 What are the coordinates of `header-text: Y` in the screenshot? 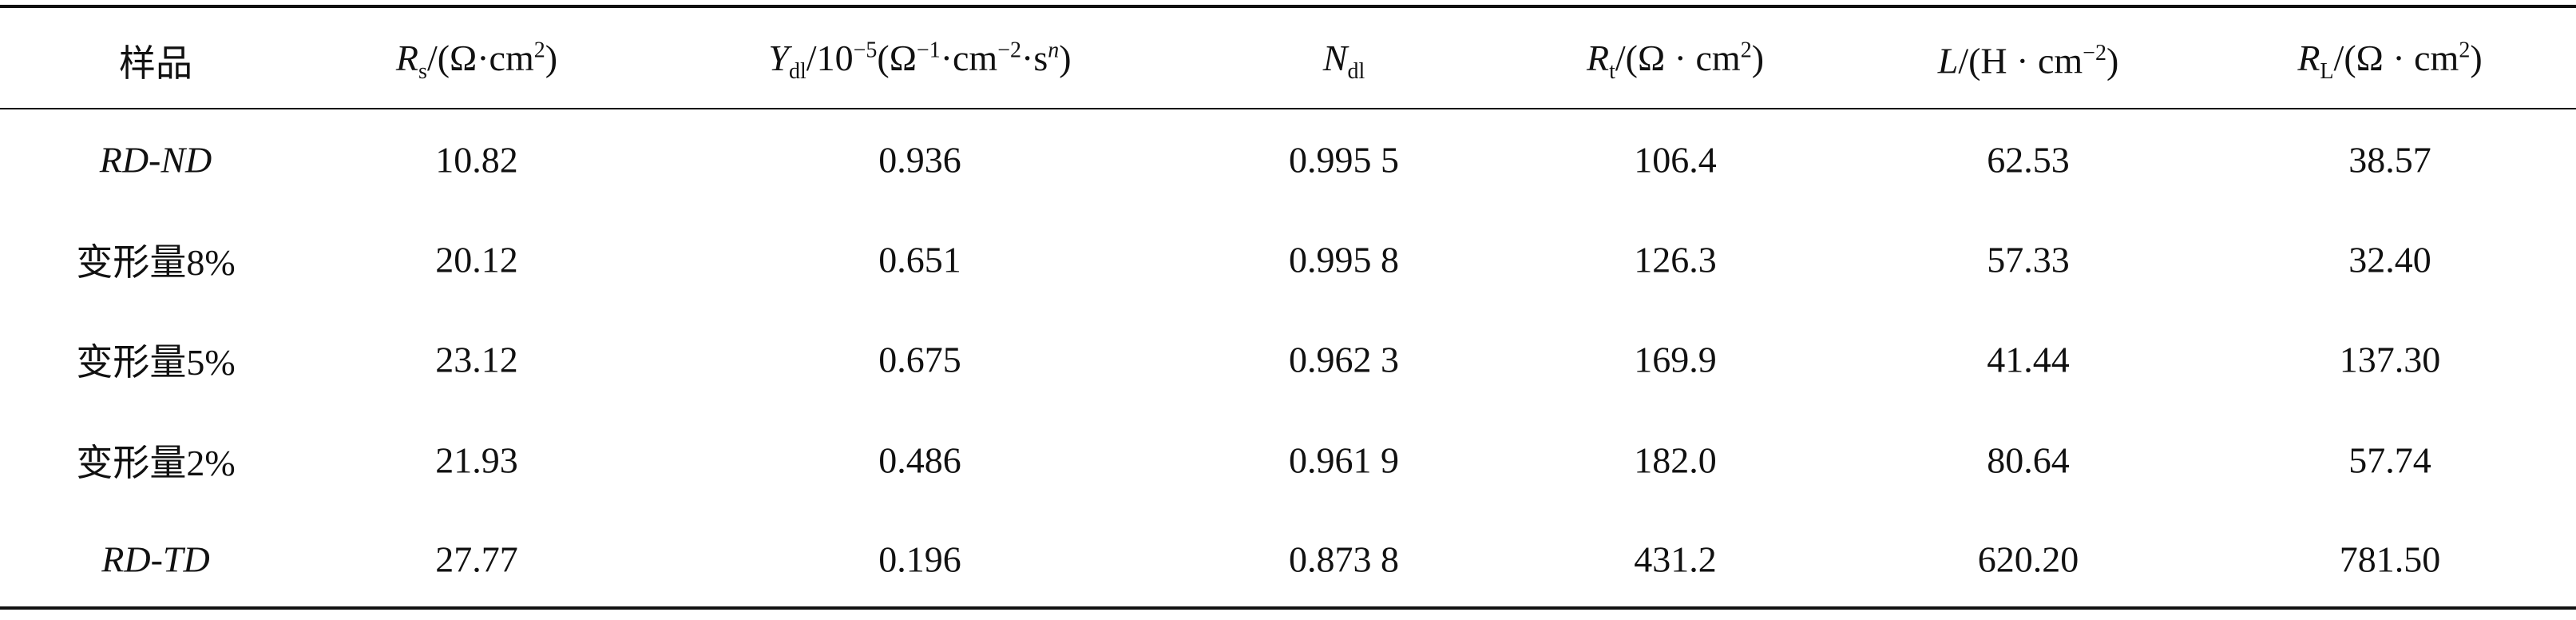 It's located at (779, 58).